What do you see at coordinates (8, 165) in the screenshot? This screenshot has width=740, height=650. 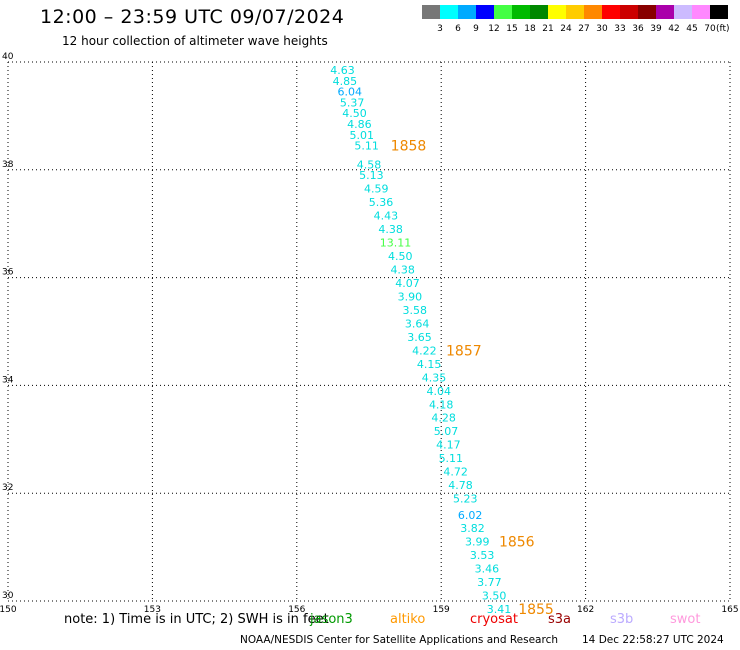 I see `latitude-tick-label: 38` at bounding box center [8, 165].